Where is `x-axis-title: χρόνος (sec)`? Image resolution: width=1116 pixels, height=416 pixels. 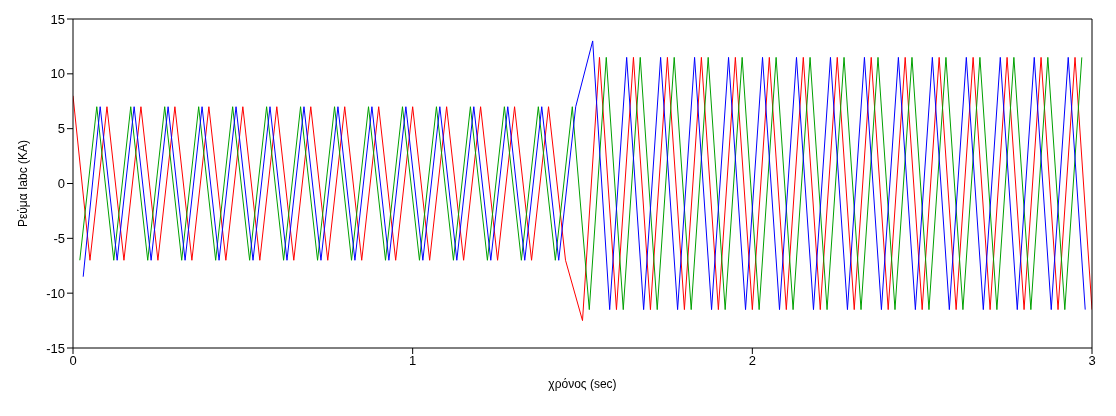
x-axis-title: χρόνος (sec) is located at coordinates (582, 384).